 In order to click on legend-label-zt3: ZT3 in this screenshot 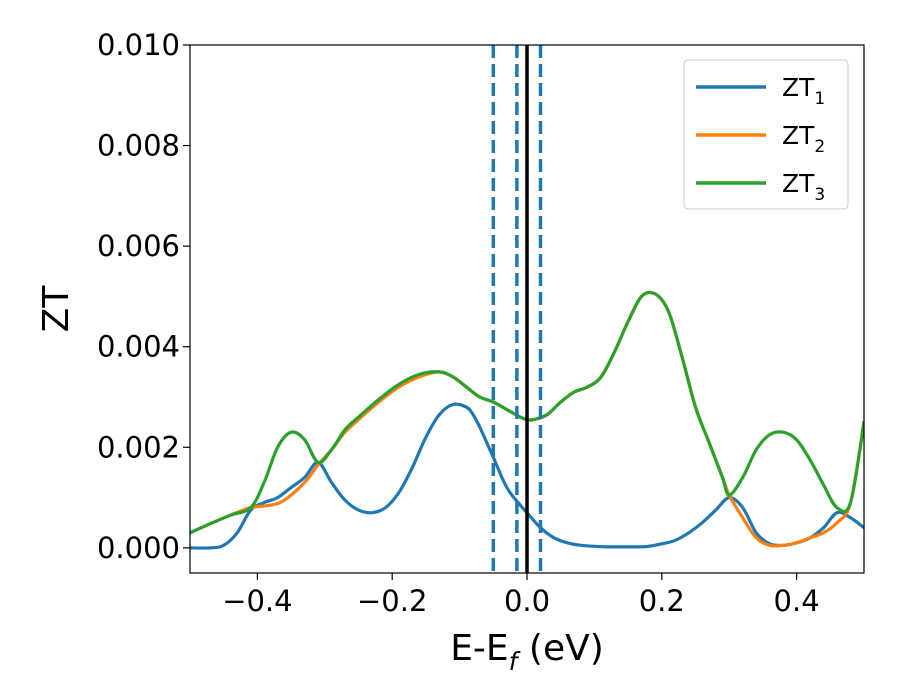, I will do `click(803, 187)`.